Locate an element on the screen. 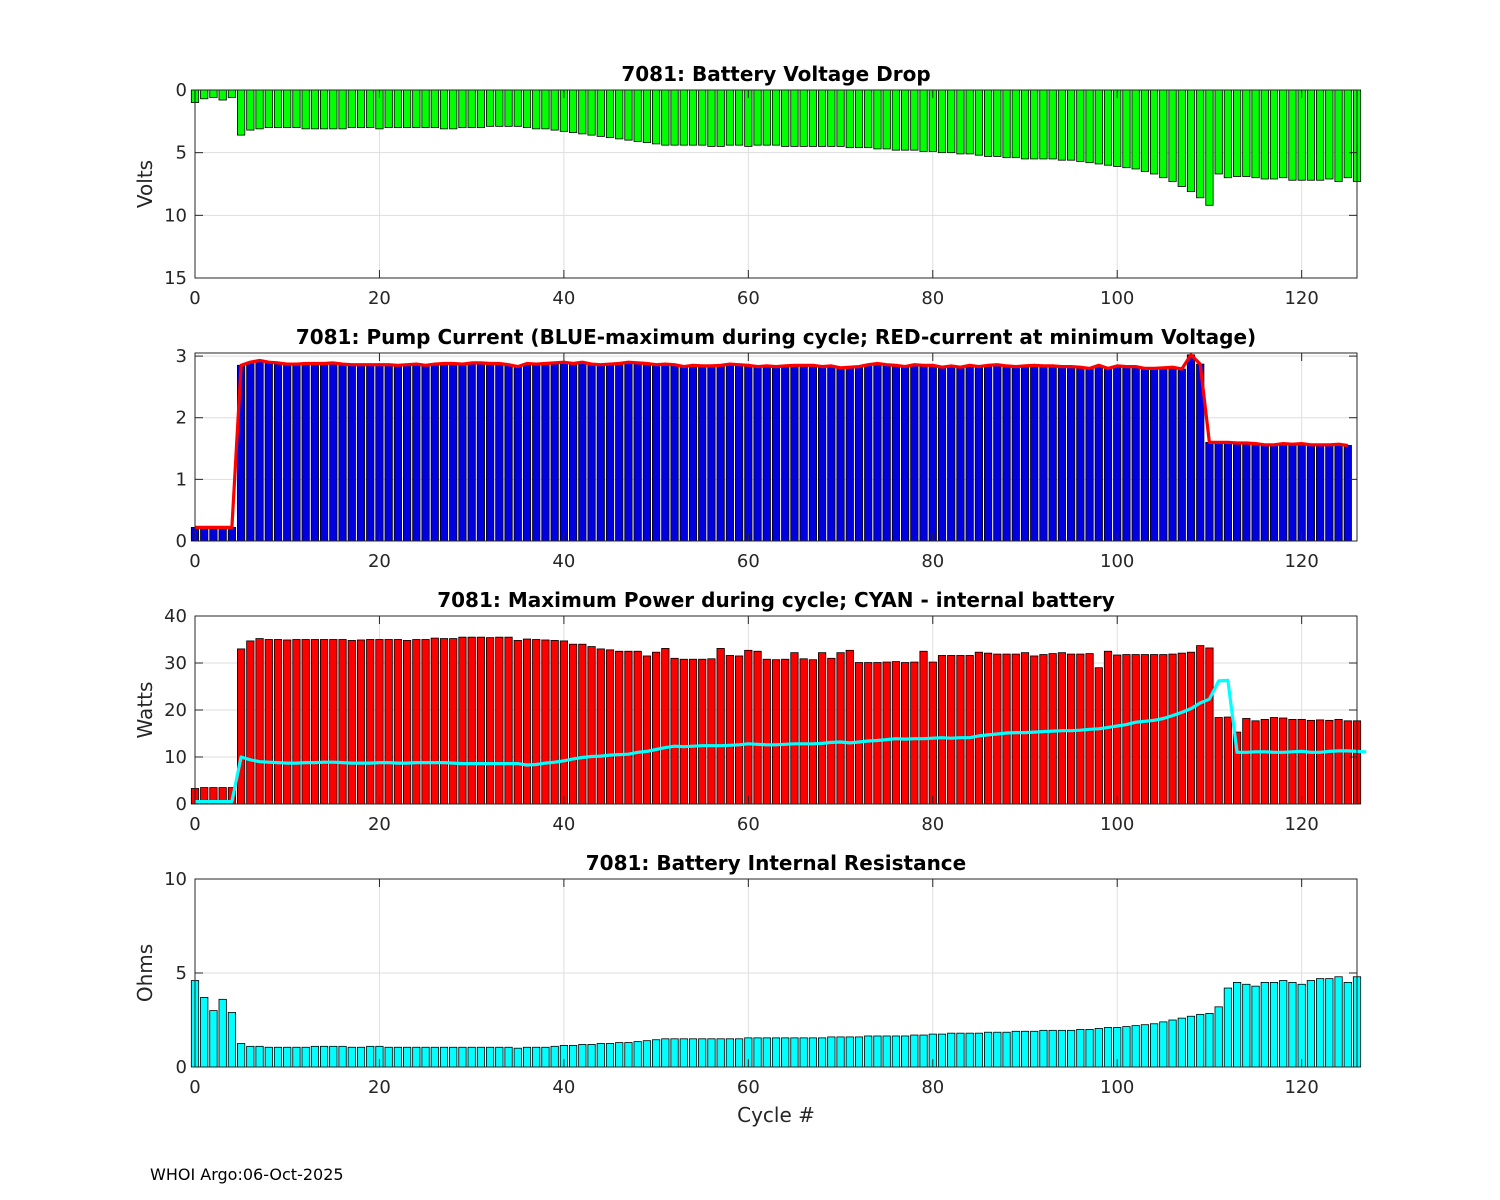 The height and width of the screenshot is (1200, 1500). x-tick-label: 120 is located at coordinates (1301, 298).